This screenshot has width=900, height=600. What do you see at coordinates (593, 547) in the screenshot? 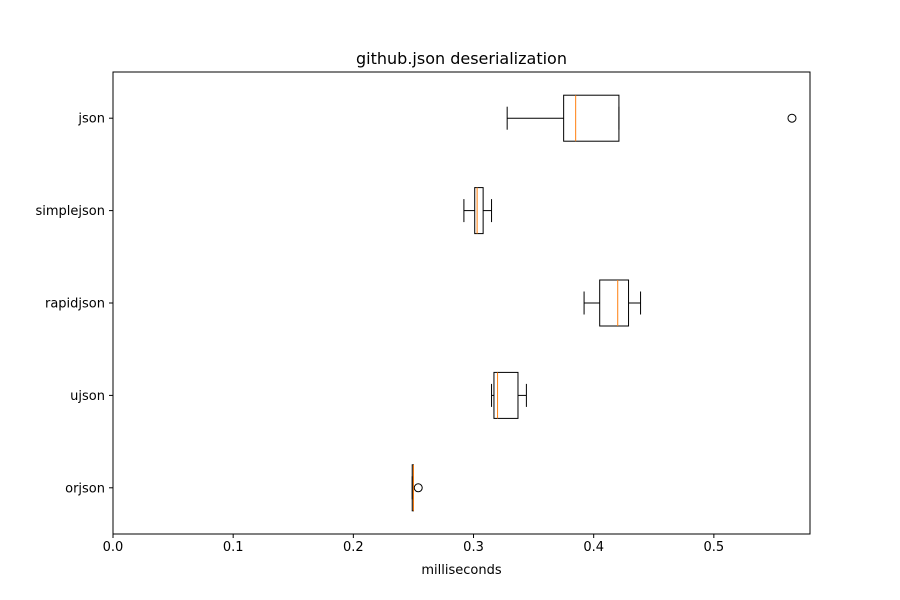
I see `x-tick-label: 0.4` at bounding box center [593, 547].